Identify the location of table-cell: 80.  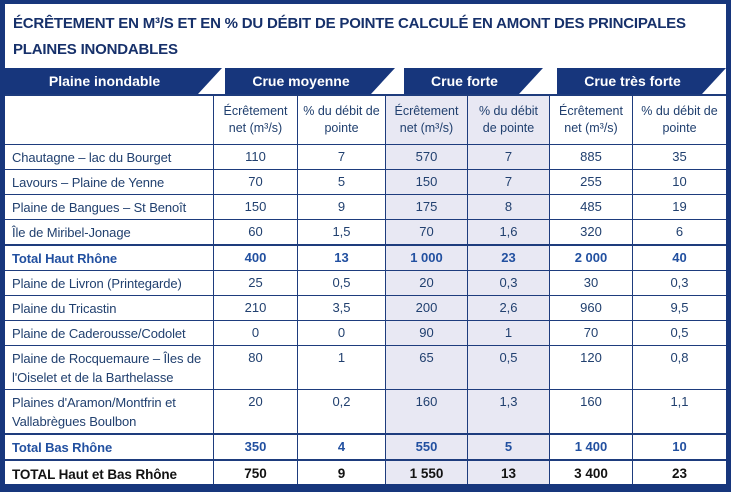
(255, 367).